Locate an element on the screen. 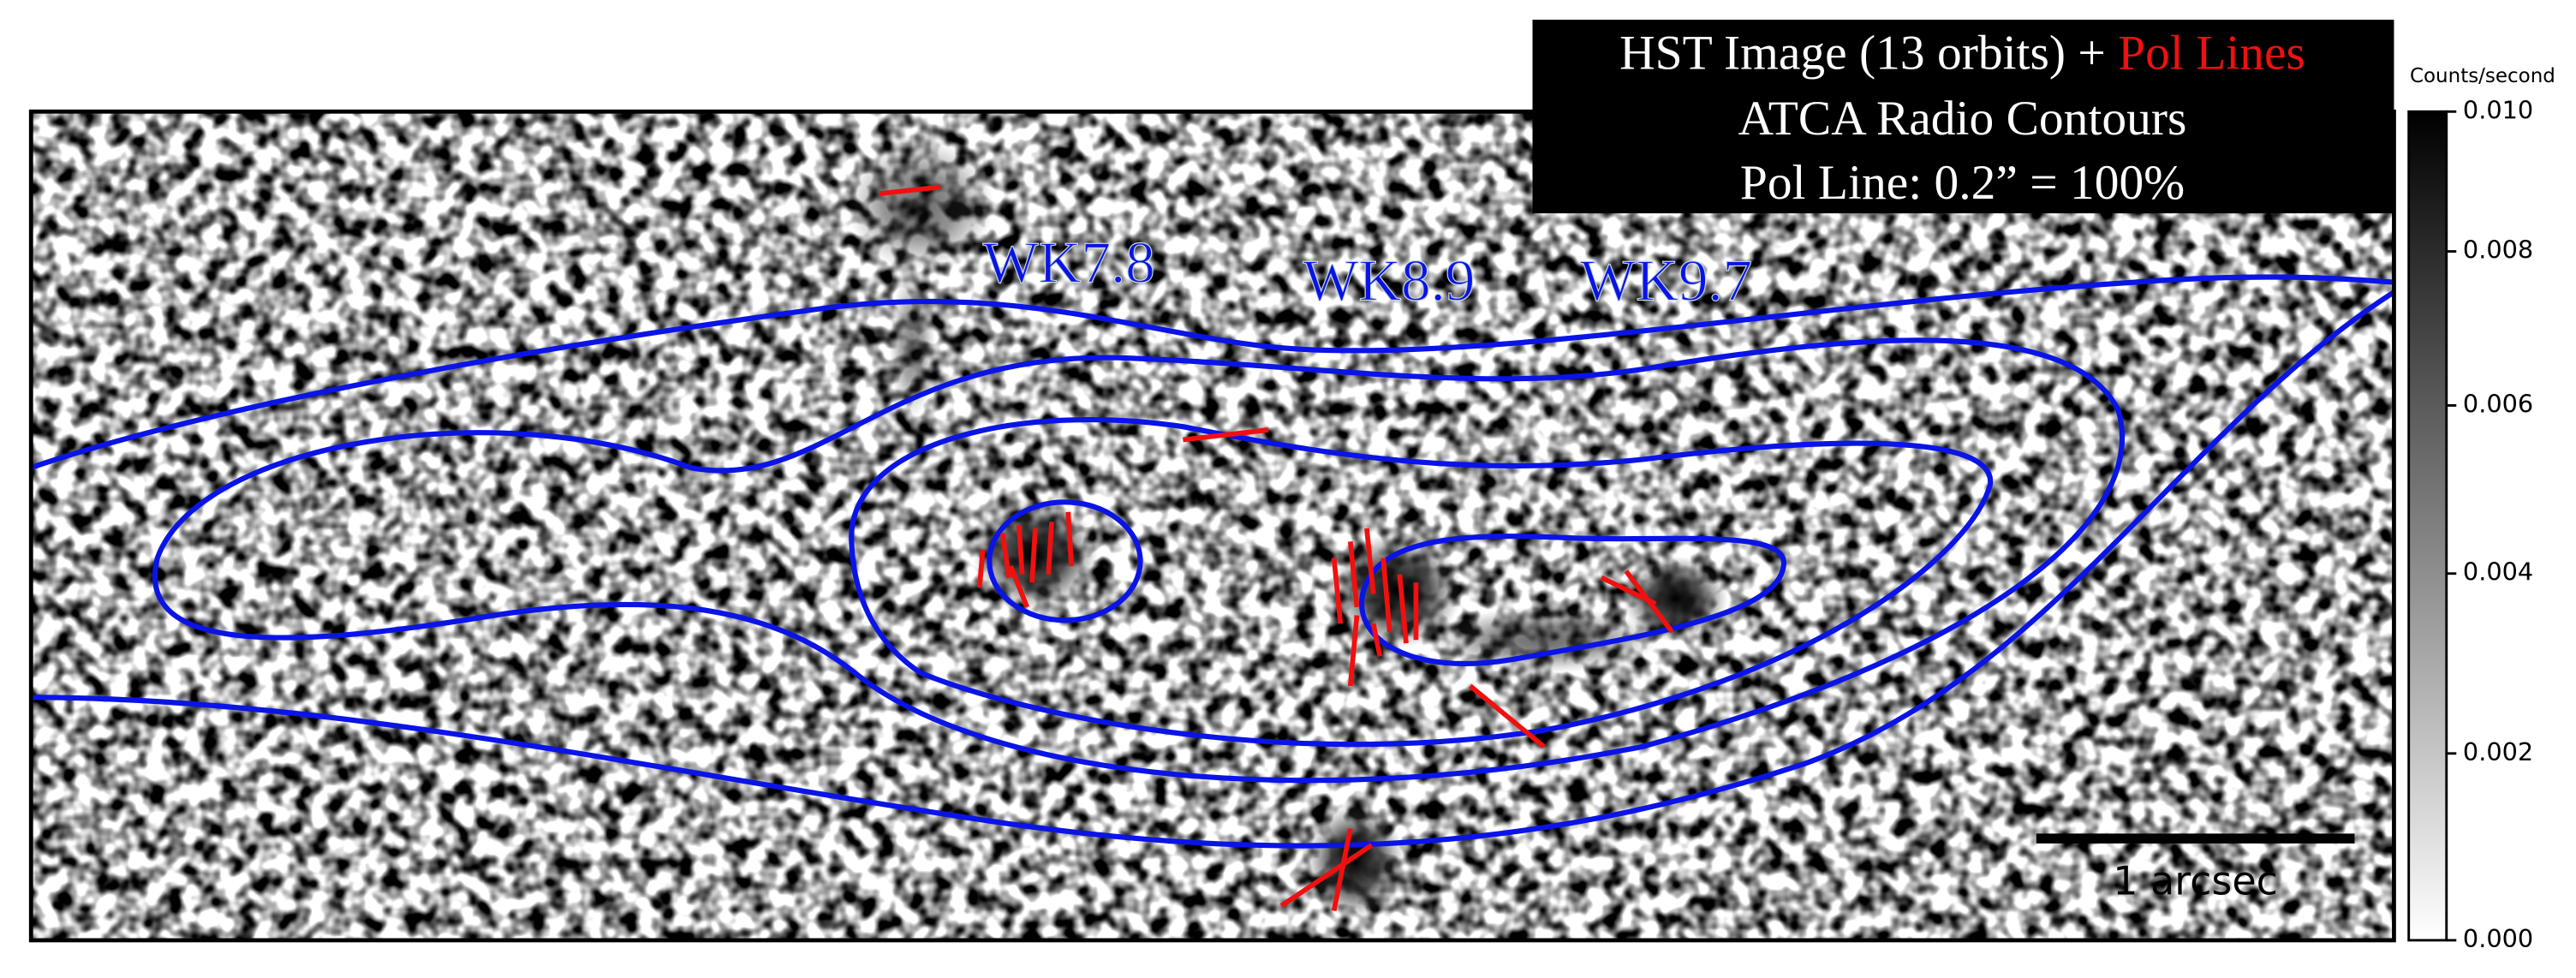  header-box is located at coordinates (1963, 116).